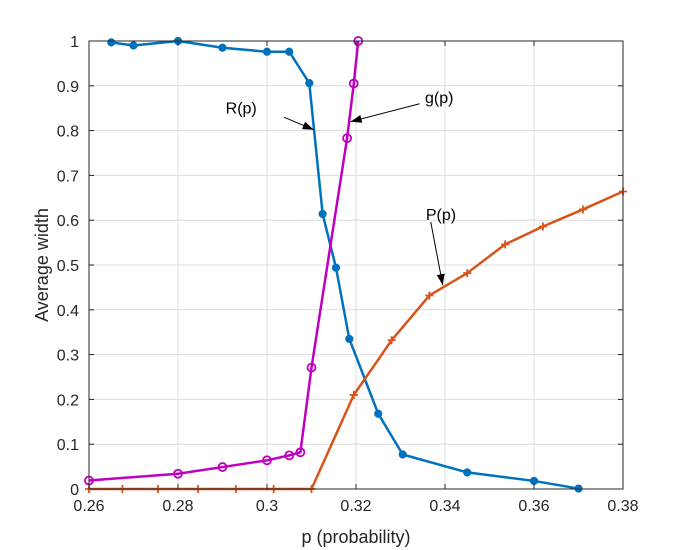 Image resolution: width=689 pixels, height=550 pixels. I want to click on y-tick-label: 0.9, so click(68, 87).